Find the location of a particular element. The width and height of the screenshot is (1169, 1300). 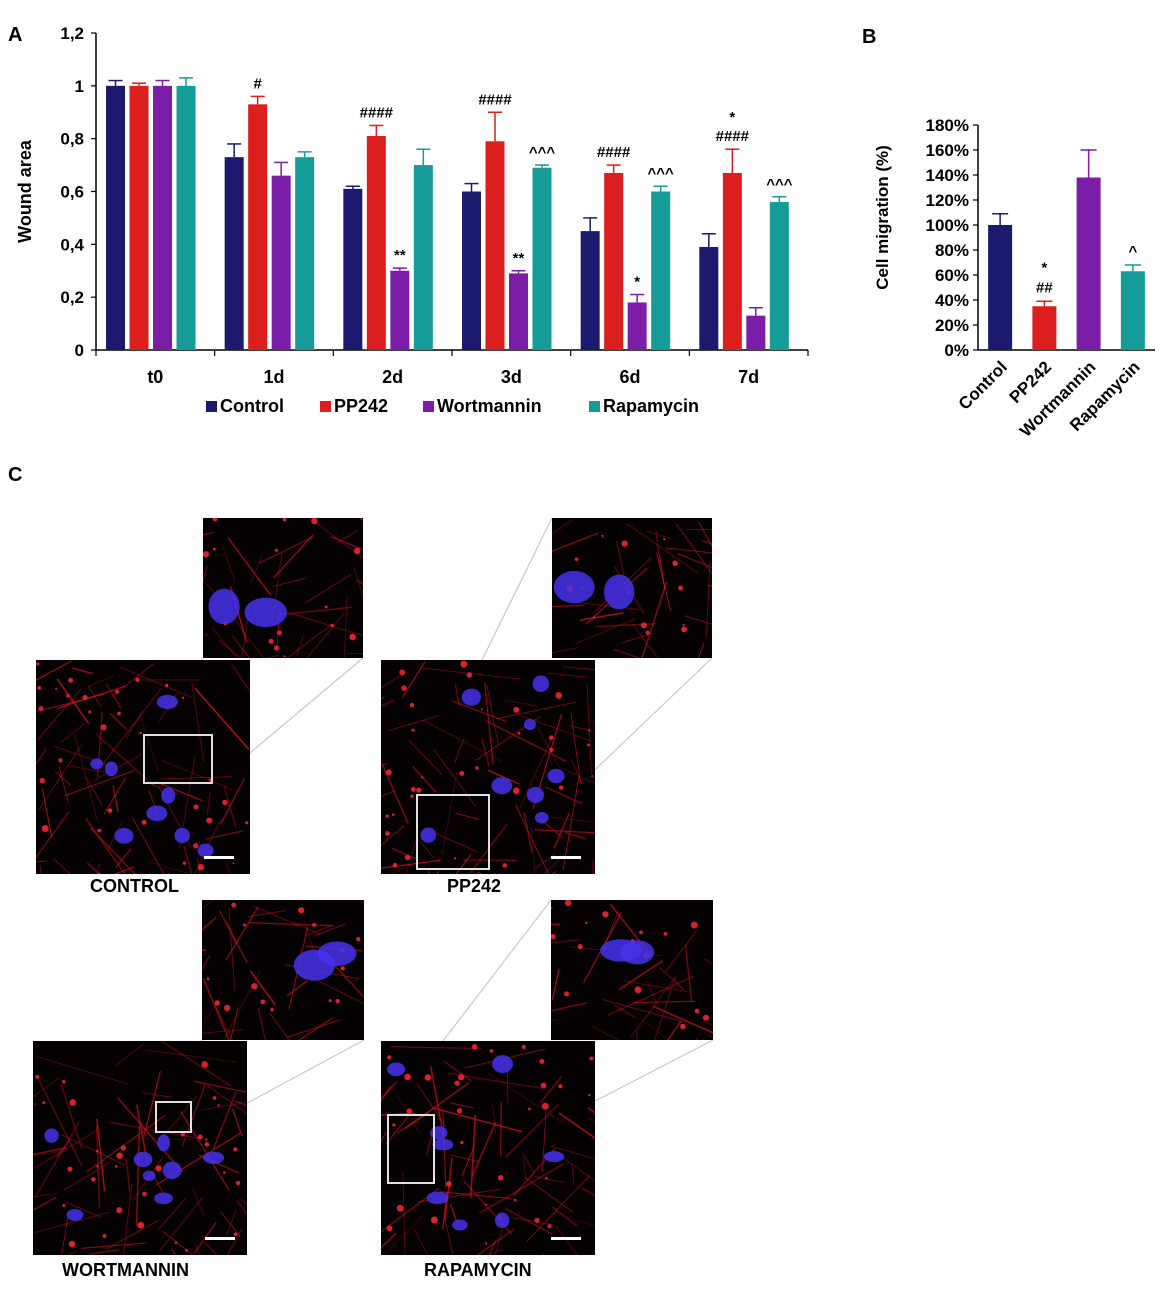

y-tick-label: 120% is located at coordinates (947, 200).